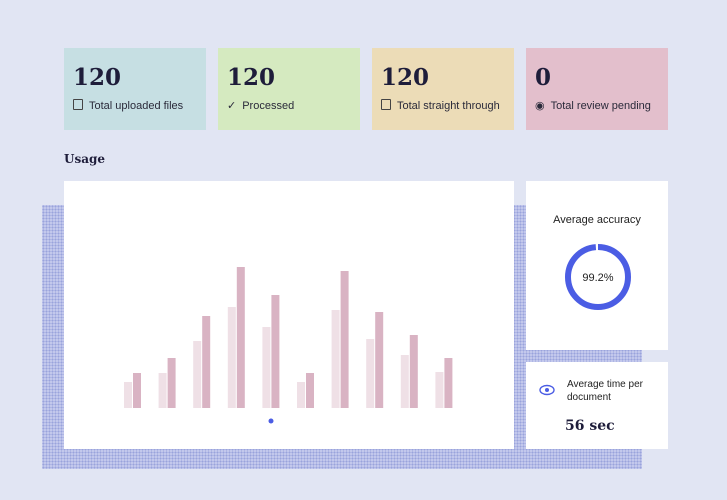 The width and height of the screenshot is (727, 500). I want to click on stat-label: Total uploaded files, so click(128, 105).